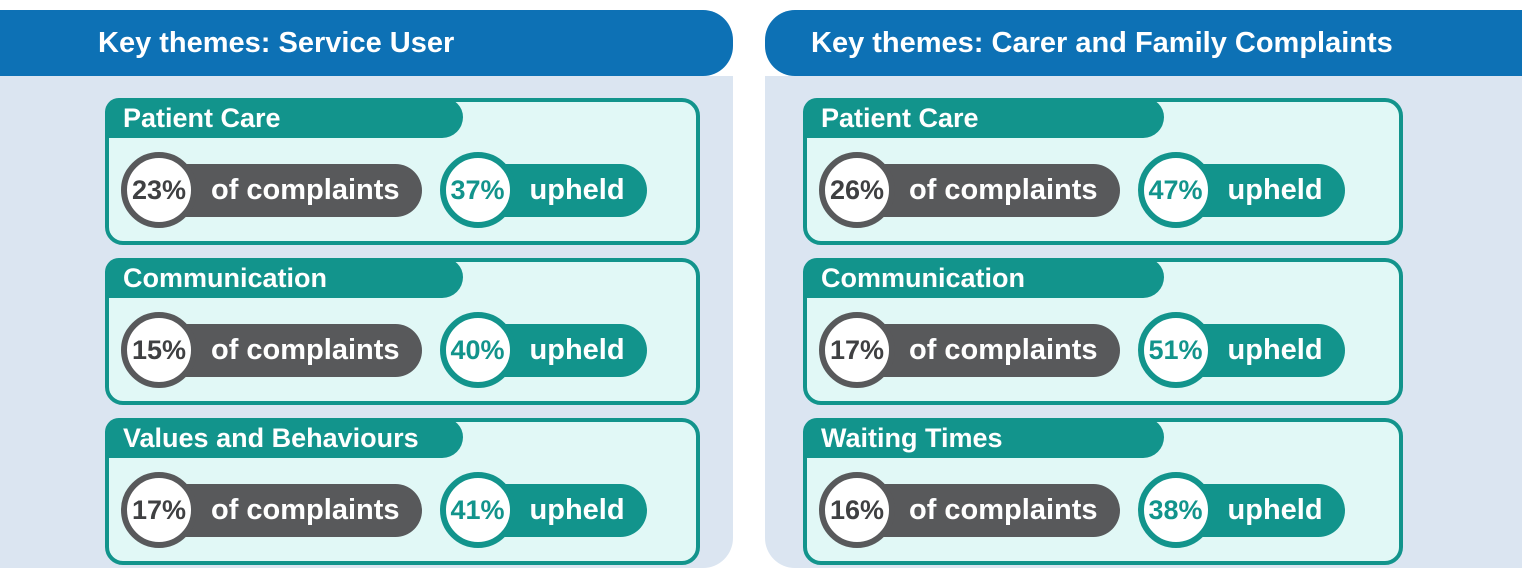 This screenshot has height=580, width=1522. I want to click on upheld-percent: 41%, so click(477, 509).